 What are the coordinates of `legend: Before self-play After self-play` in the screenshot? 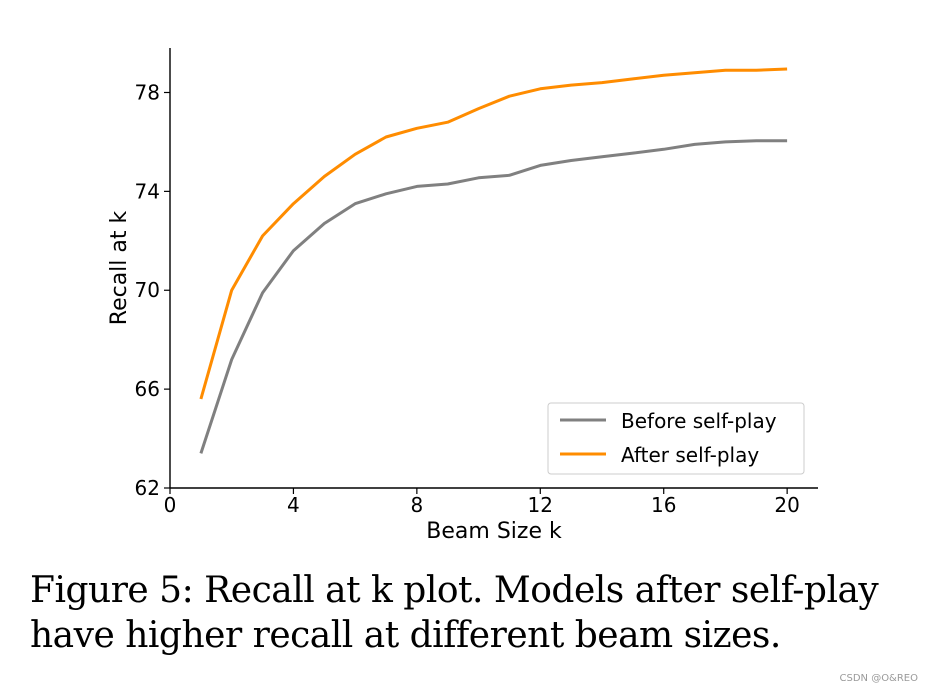 It's located at (676, 438).